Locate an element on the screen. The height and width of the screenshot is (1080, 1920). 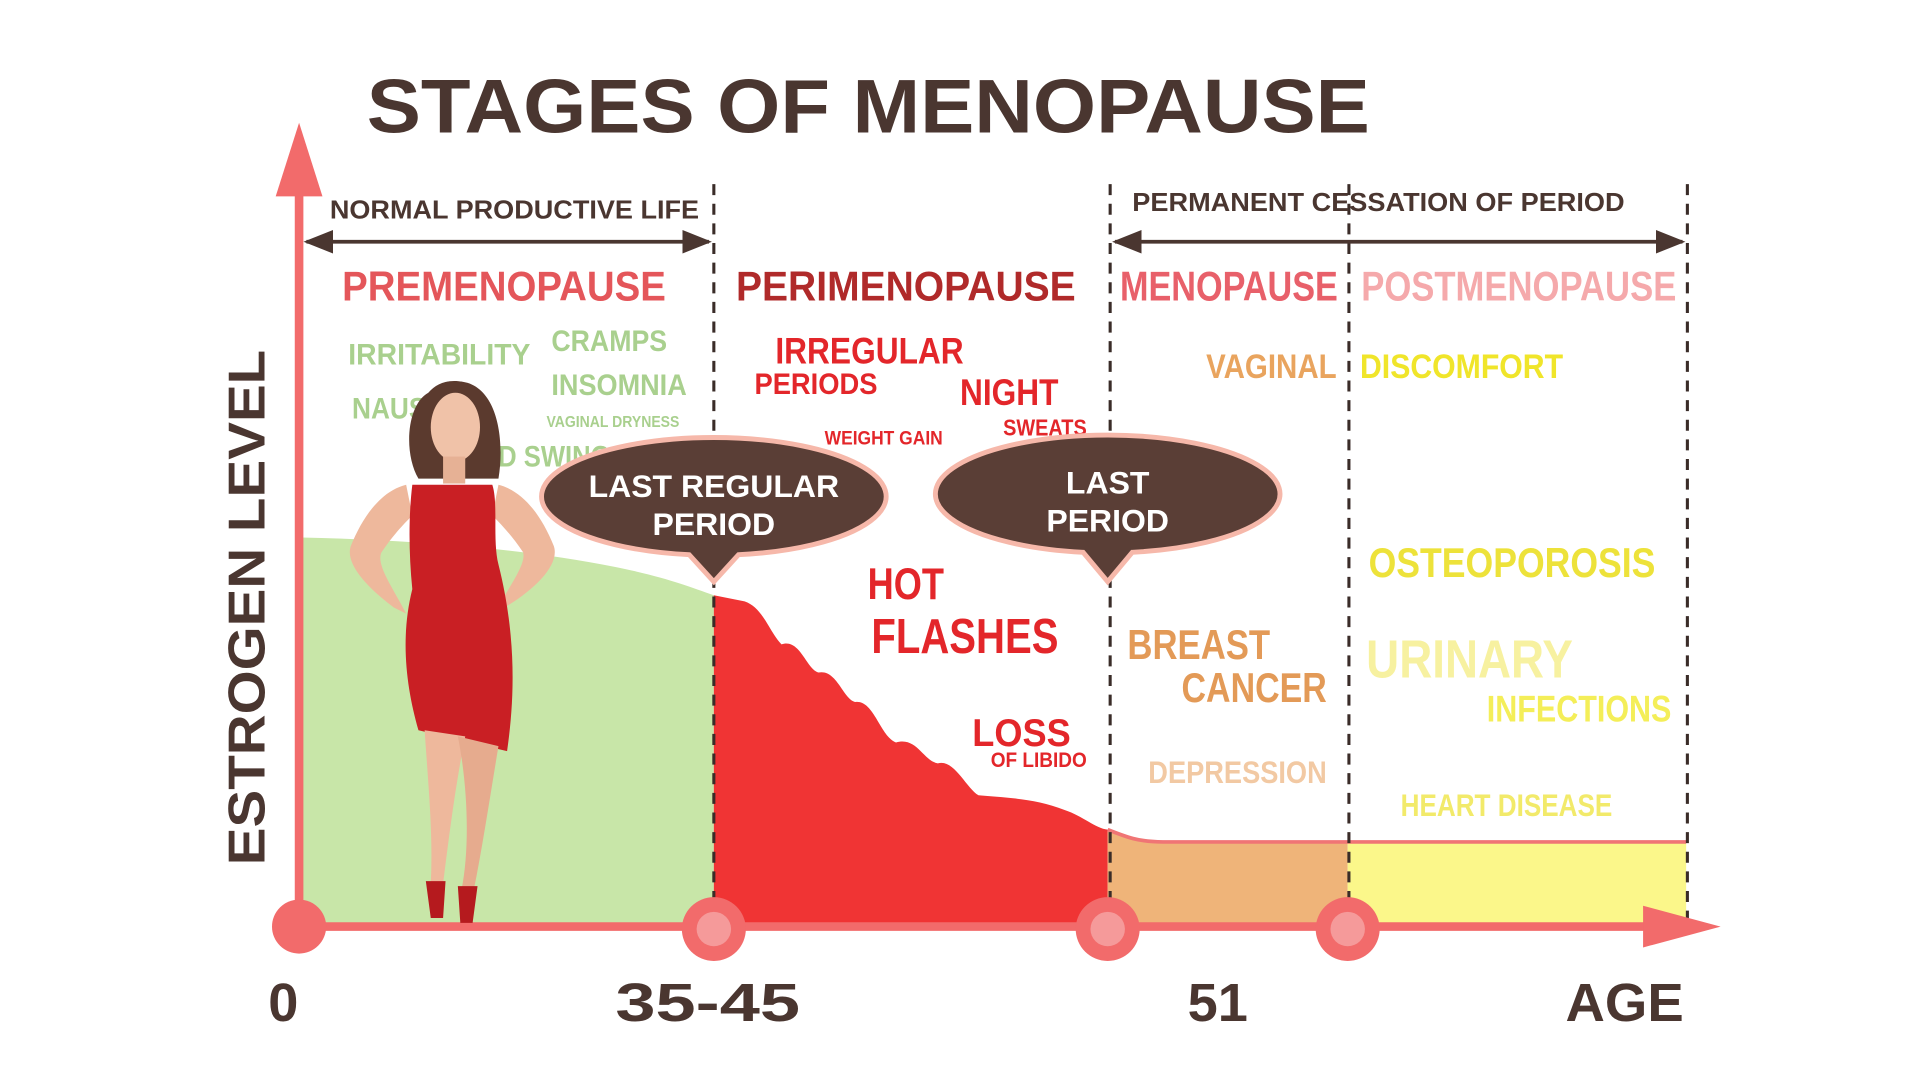
symptom: BREAST is located at coordinates (1198, 644).